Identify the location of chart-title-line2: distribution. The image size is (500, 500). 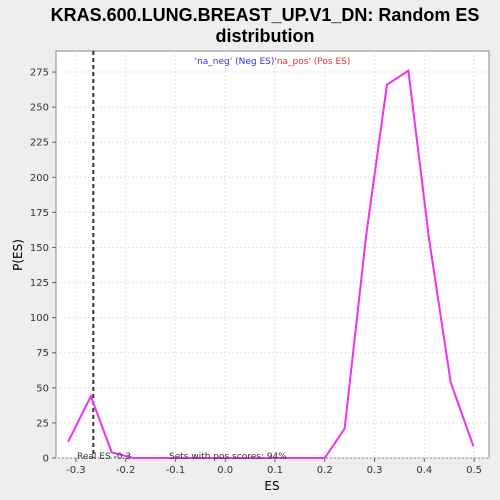
(265, 36).